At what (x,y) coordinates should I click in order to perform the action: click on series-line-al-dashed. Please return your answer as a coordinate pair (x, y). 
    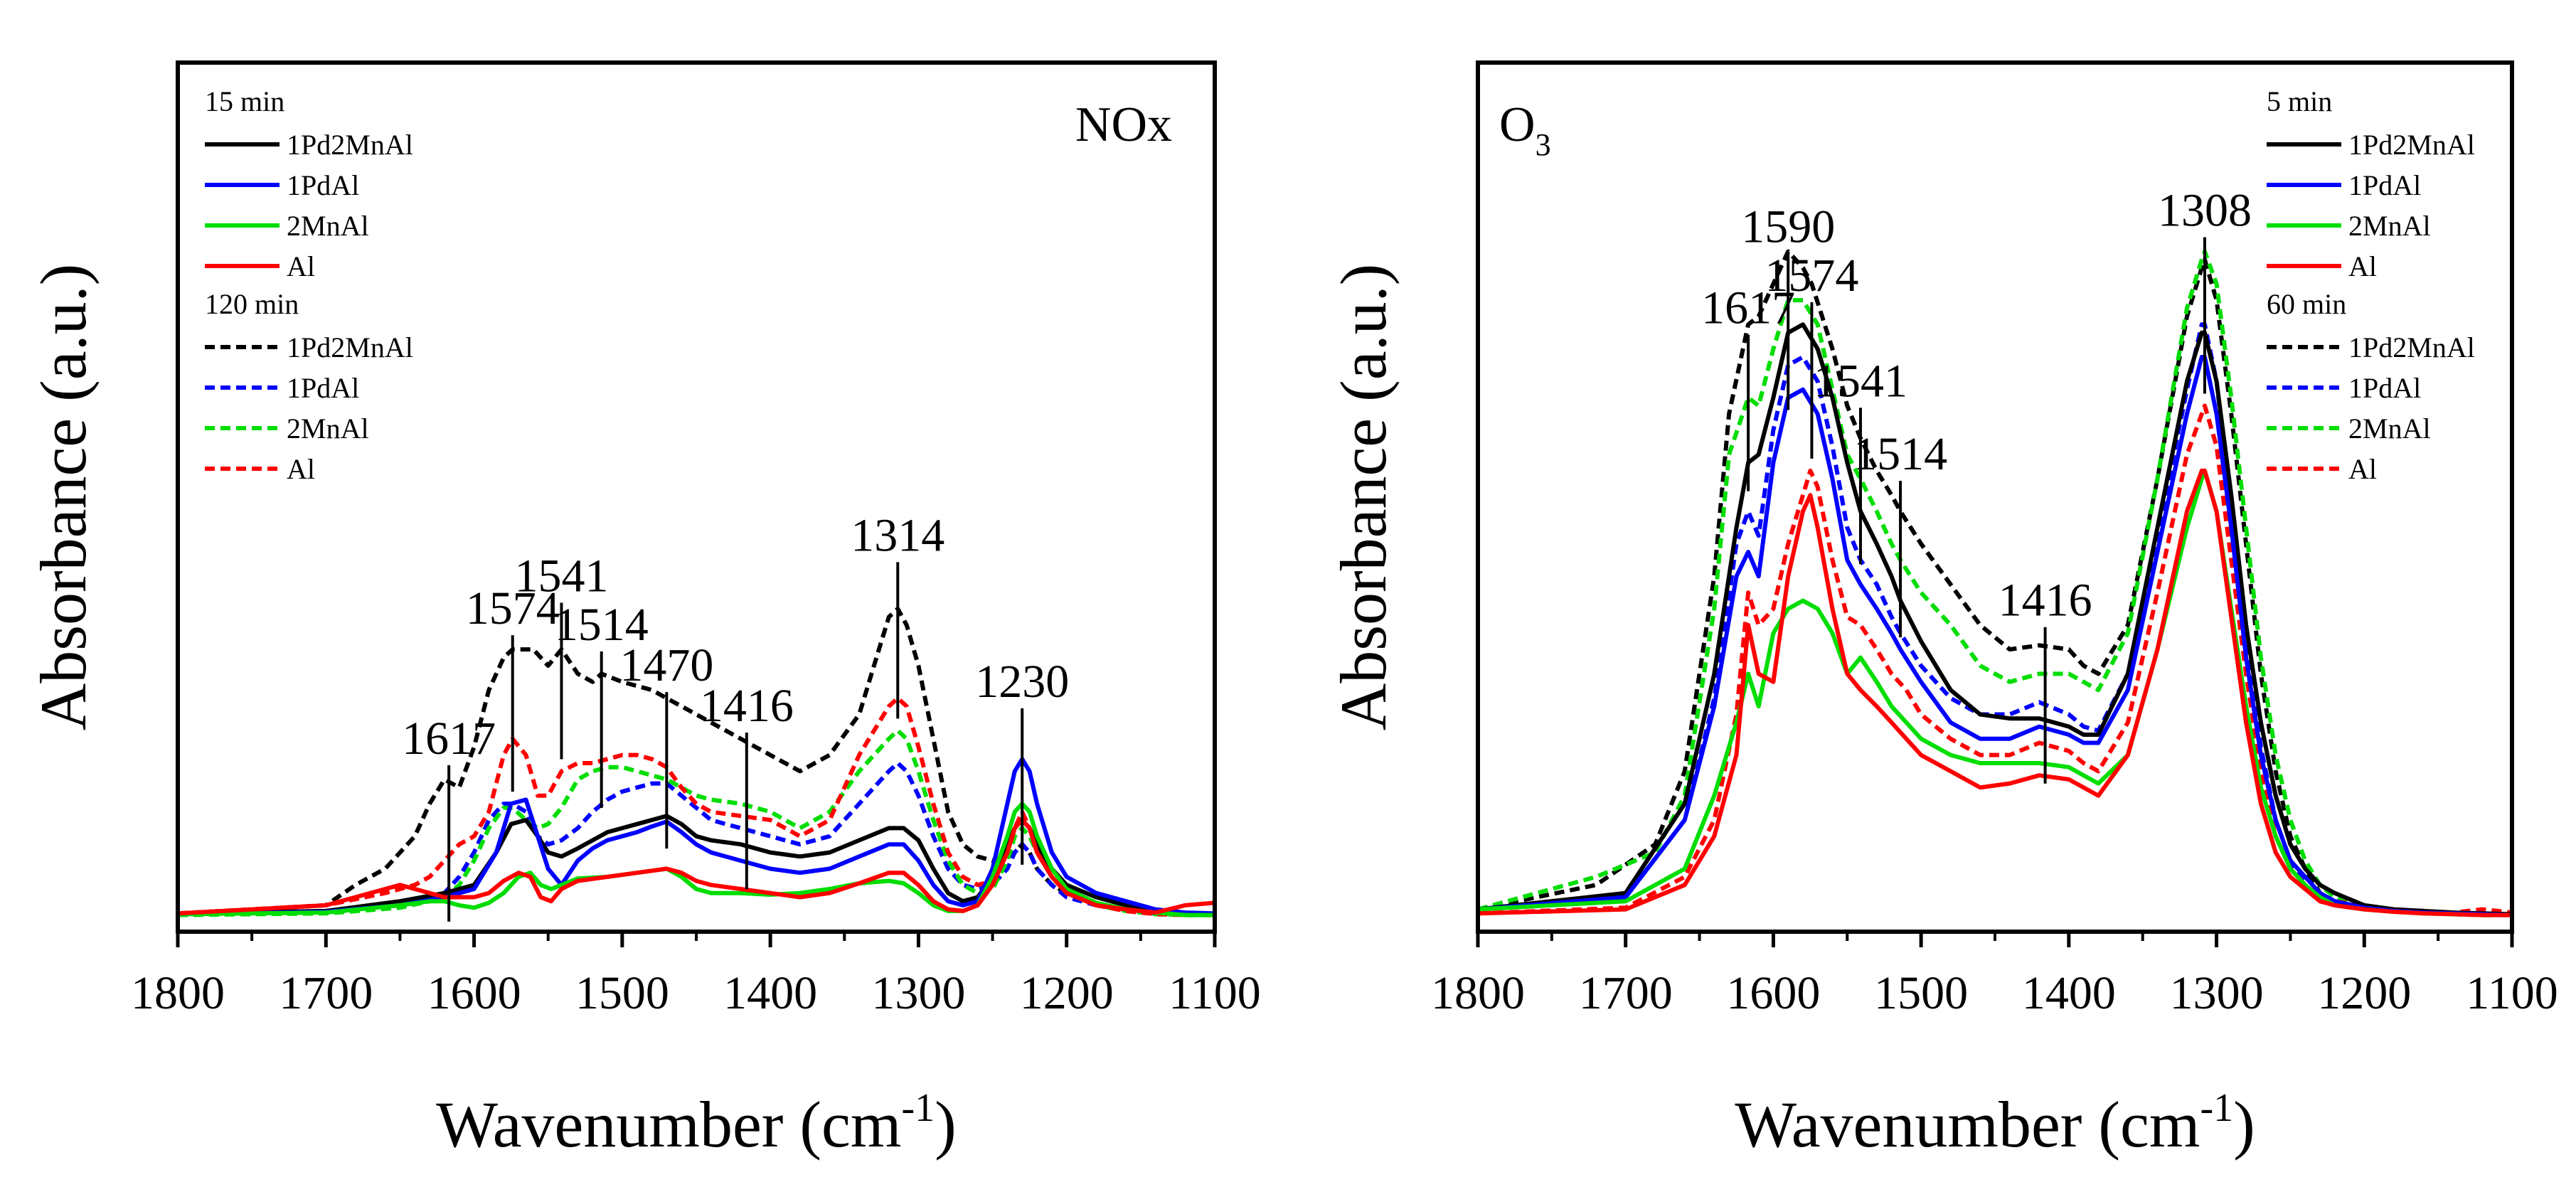
    Looking at the image, I should click on (696, 806).